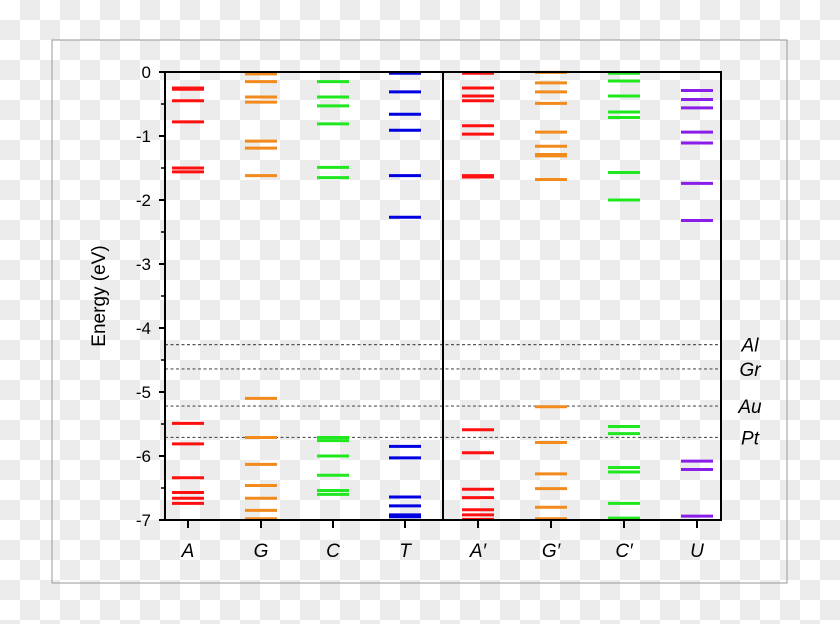  What do you see at coordinates (99, 295) in the screenshot?
I see `y-axis-title: Energy (eV)` at bounding box center [99, 295].